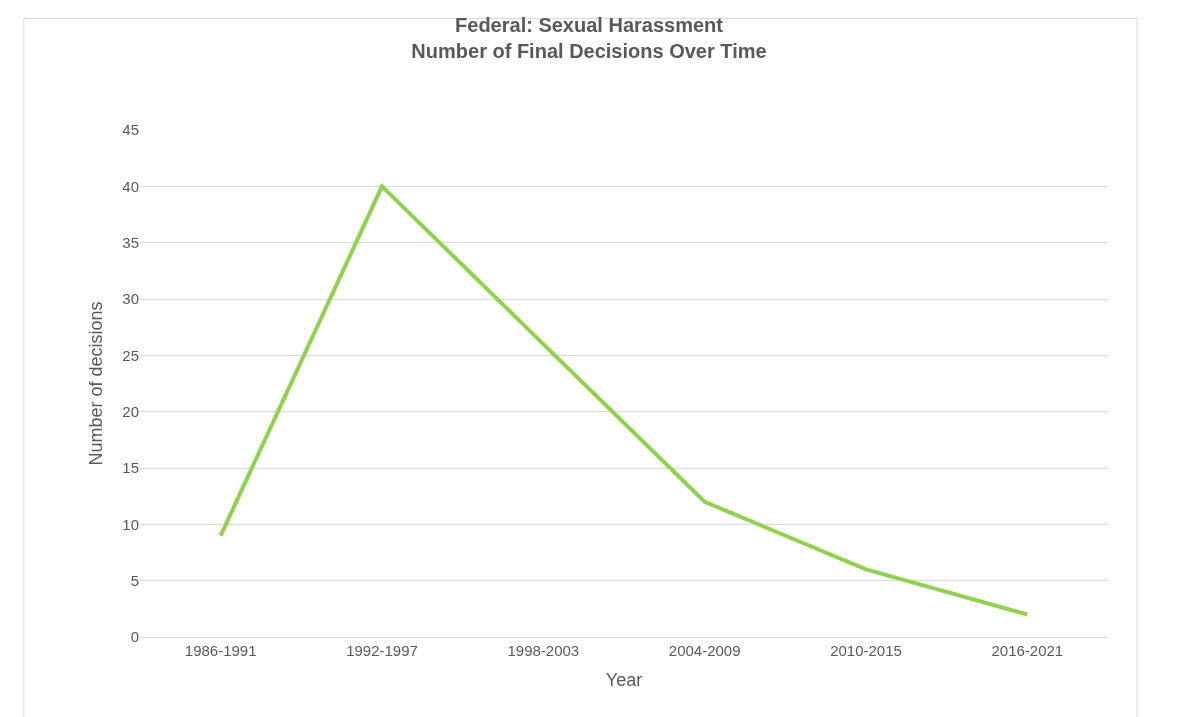 This screenshot has width=1178, height=717. Describe the element at coordinates (130, 468) in the screenshot. I see `y-tick-label: 15` at that location.